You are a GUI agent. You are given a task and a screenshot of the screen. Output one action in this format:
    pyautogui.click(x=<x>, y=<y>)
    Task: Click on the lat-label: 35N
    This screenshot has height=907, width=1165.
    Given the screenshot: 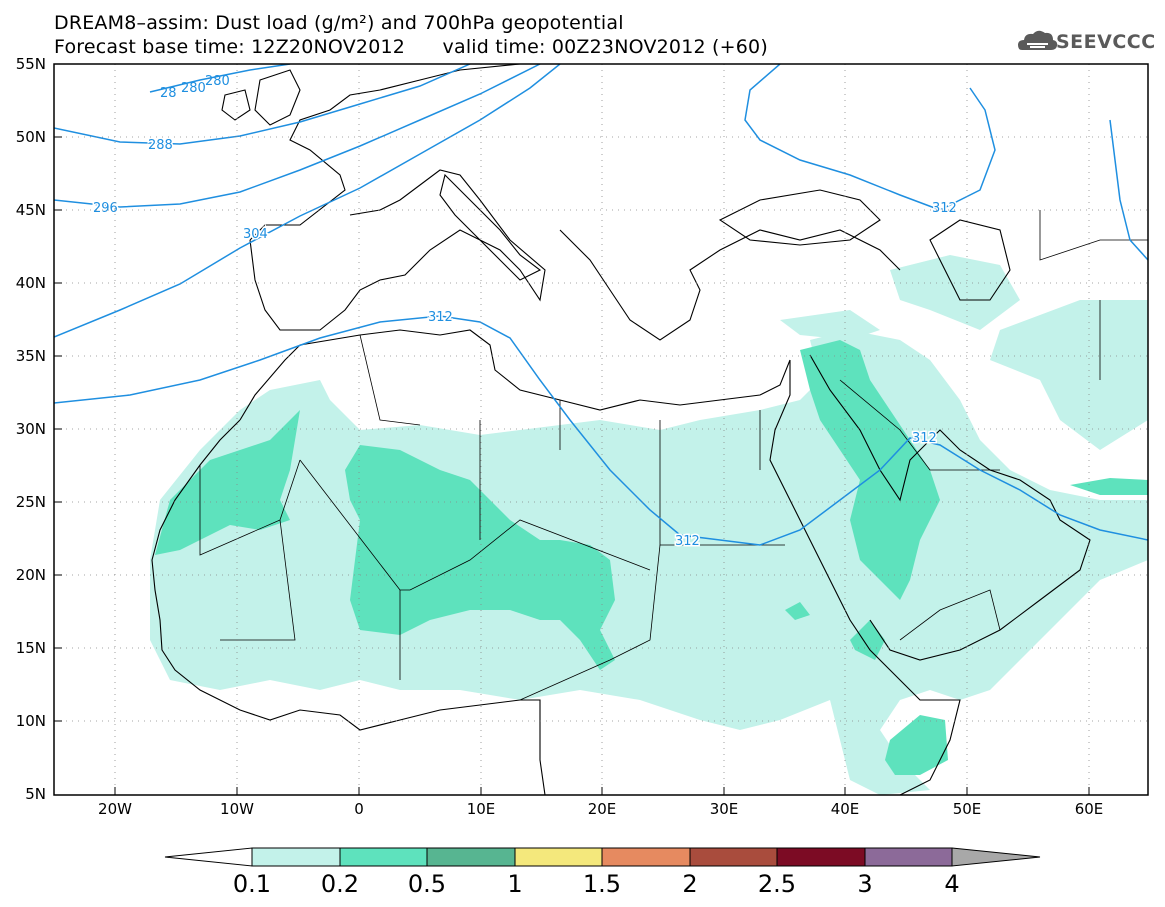 What is the action you would take?
    pyautogui.click(x=30, y=356)
    